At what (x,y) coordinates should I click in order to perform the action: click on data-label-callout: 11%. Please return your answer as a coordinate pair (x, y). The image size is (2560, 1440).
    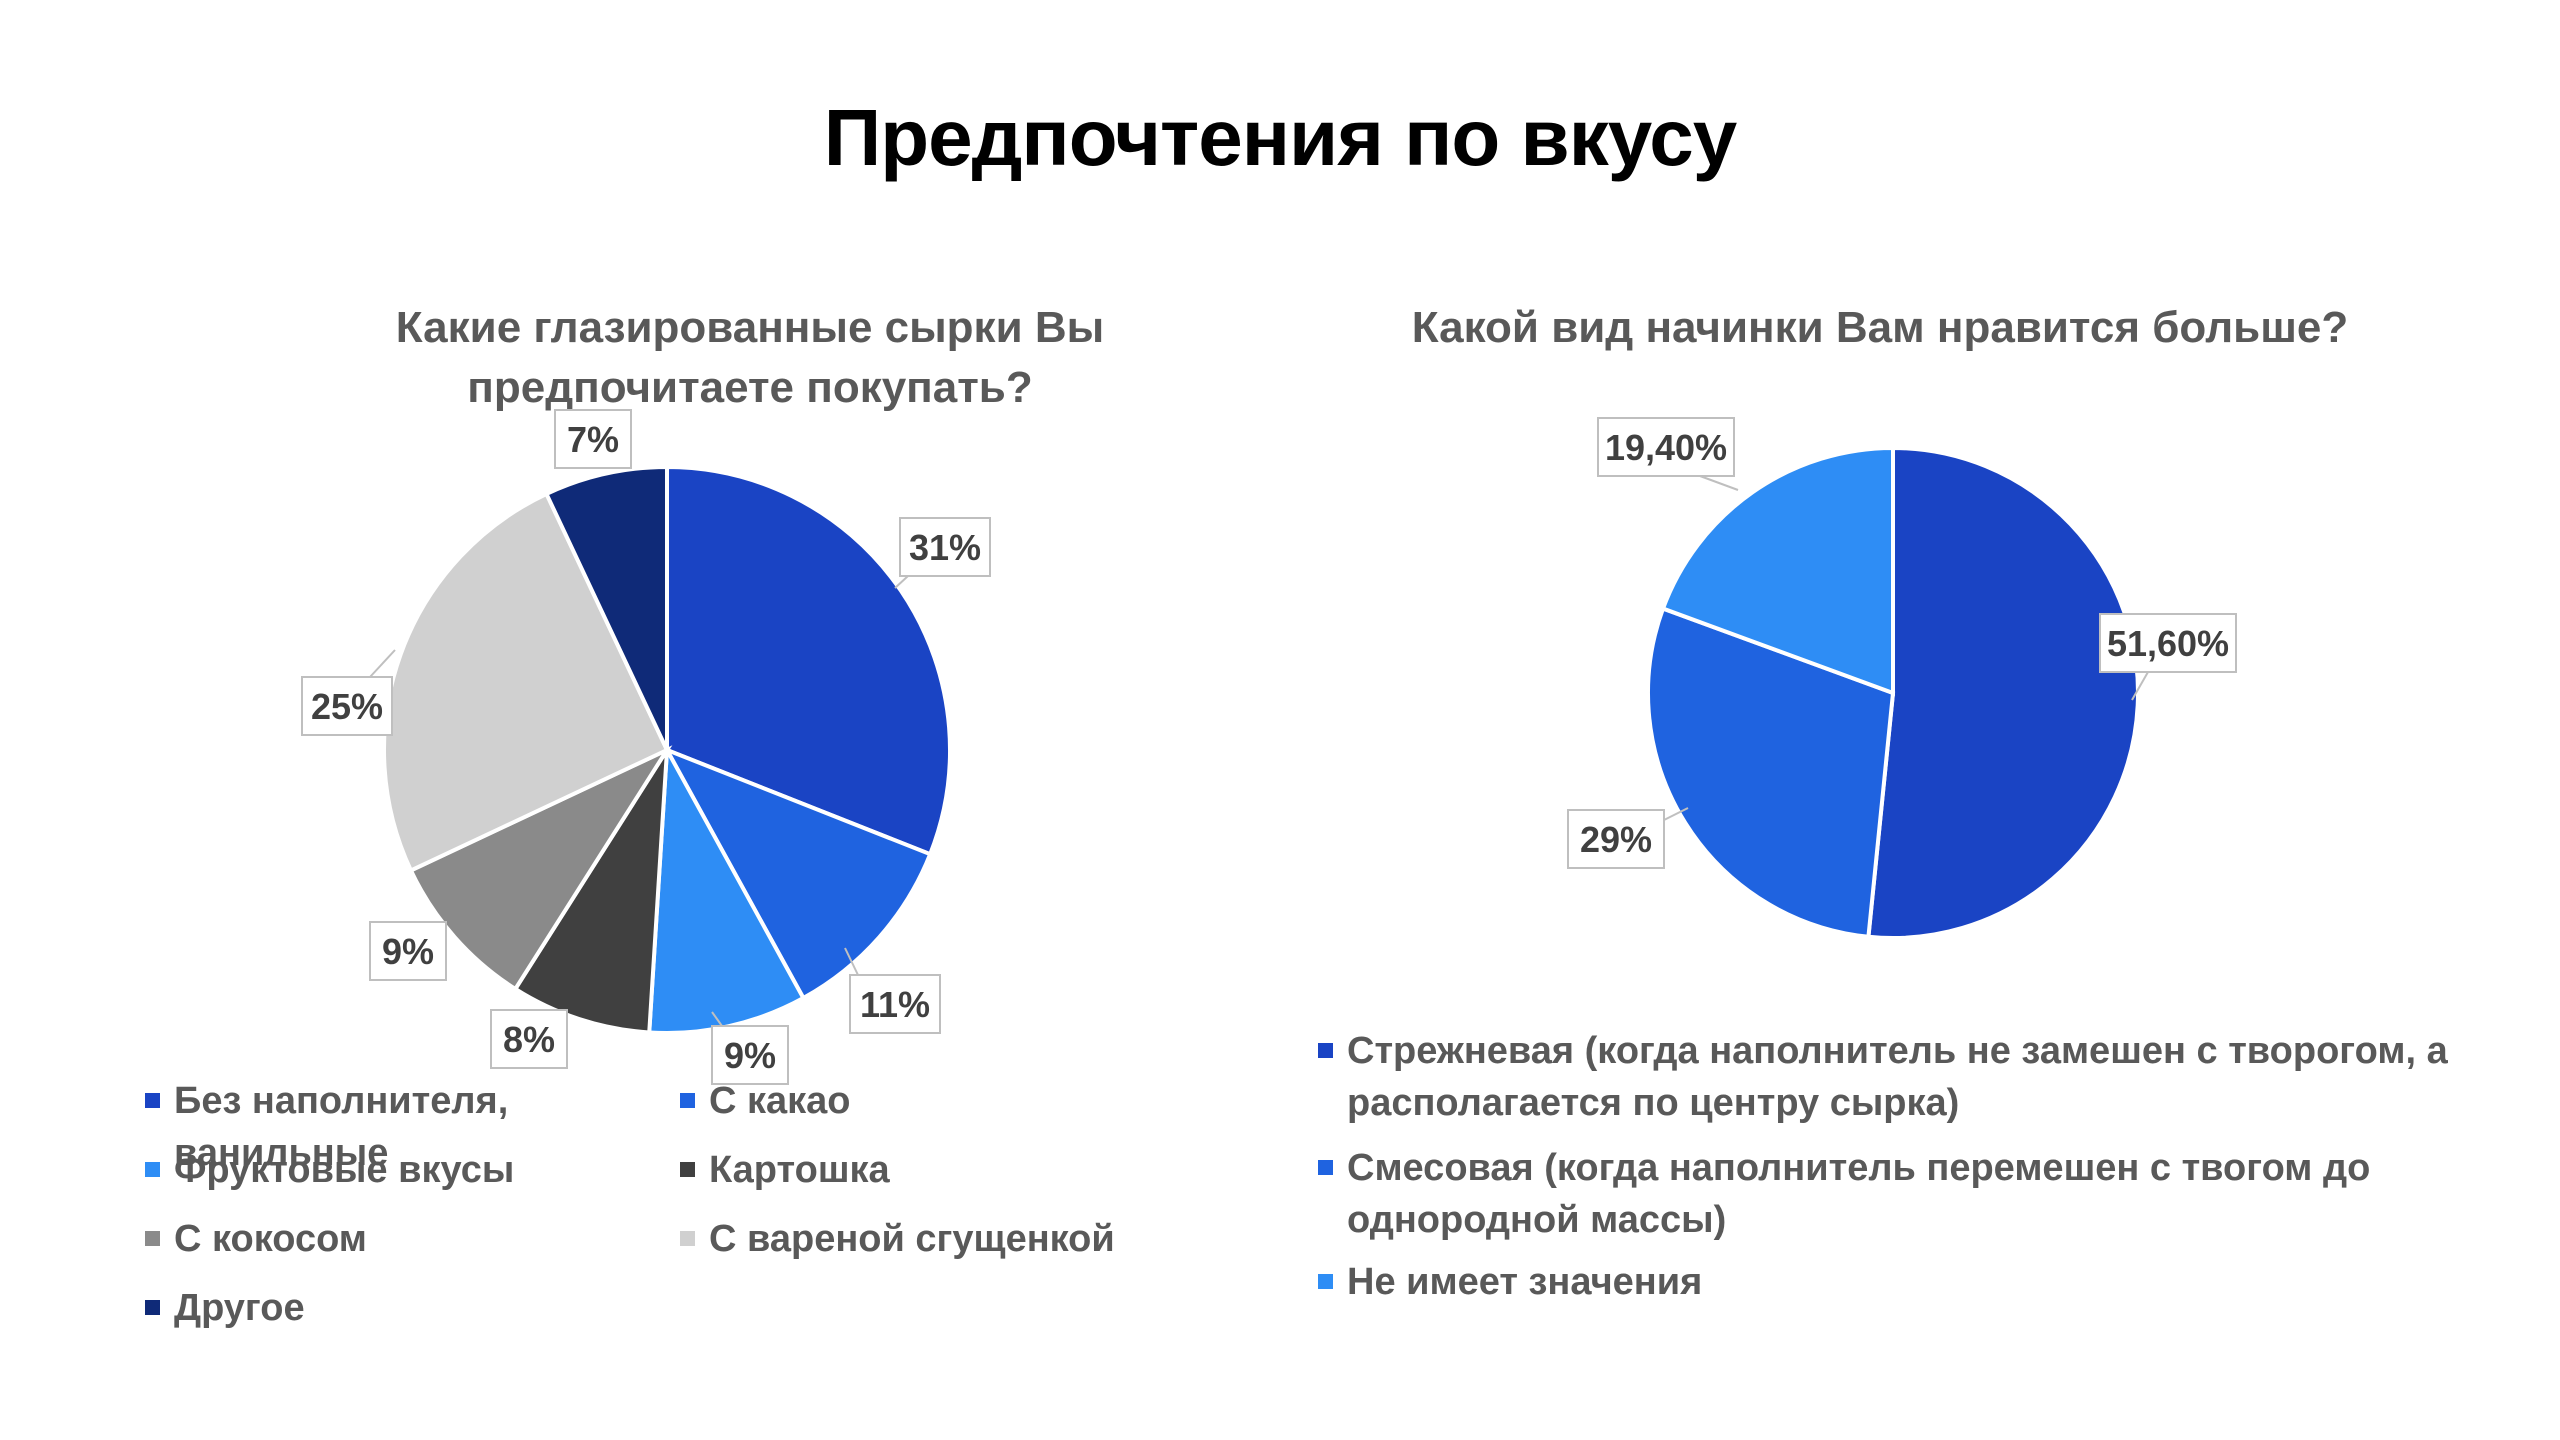
    Looking at the image, I should click on (892, 990).